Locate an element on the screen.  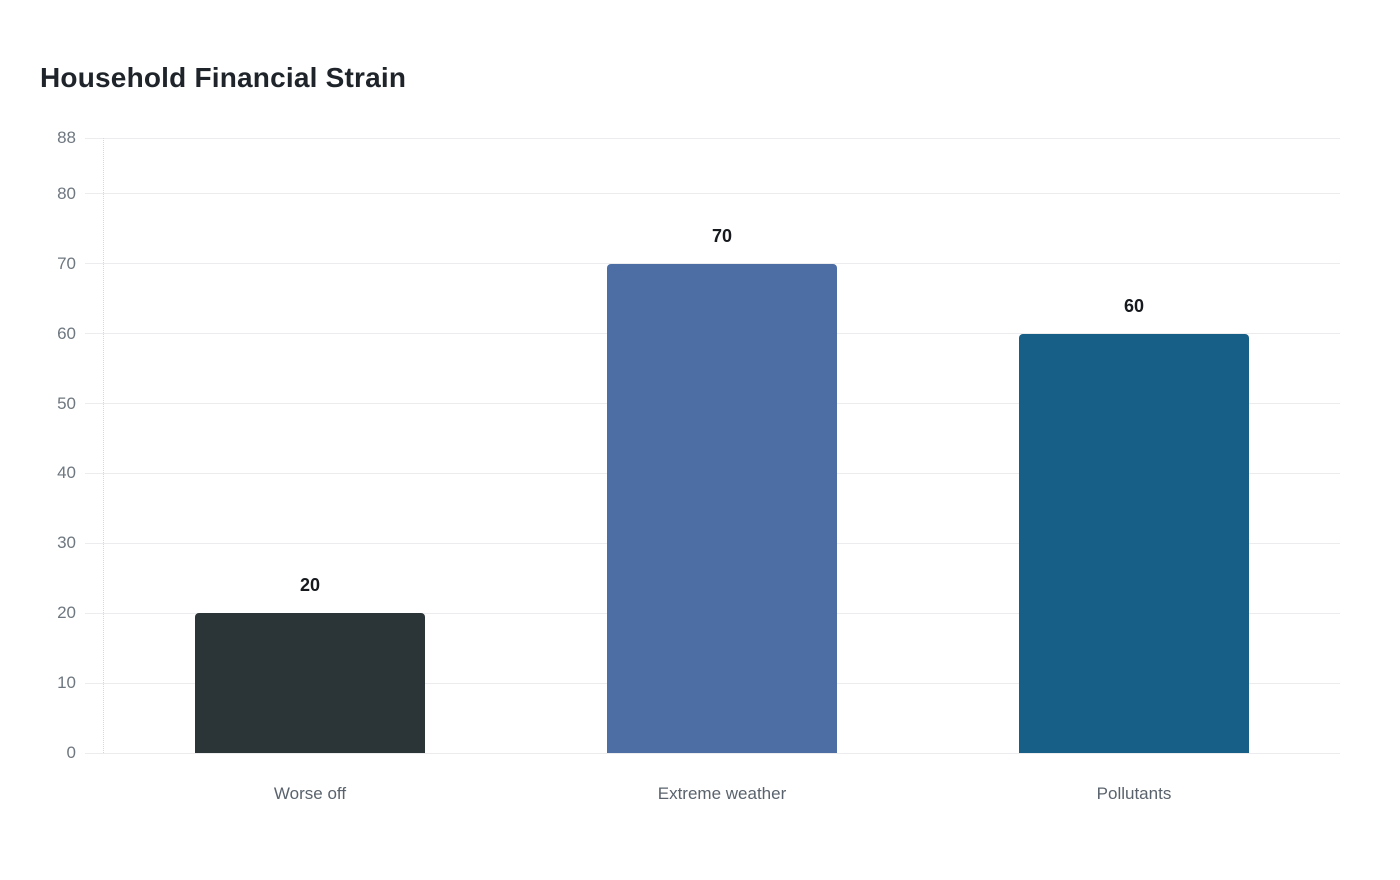
y-axis-line is located at coordinates (103, 445).